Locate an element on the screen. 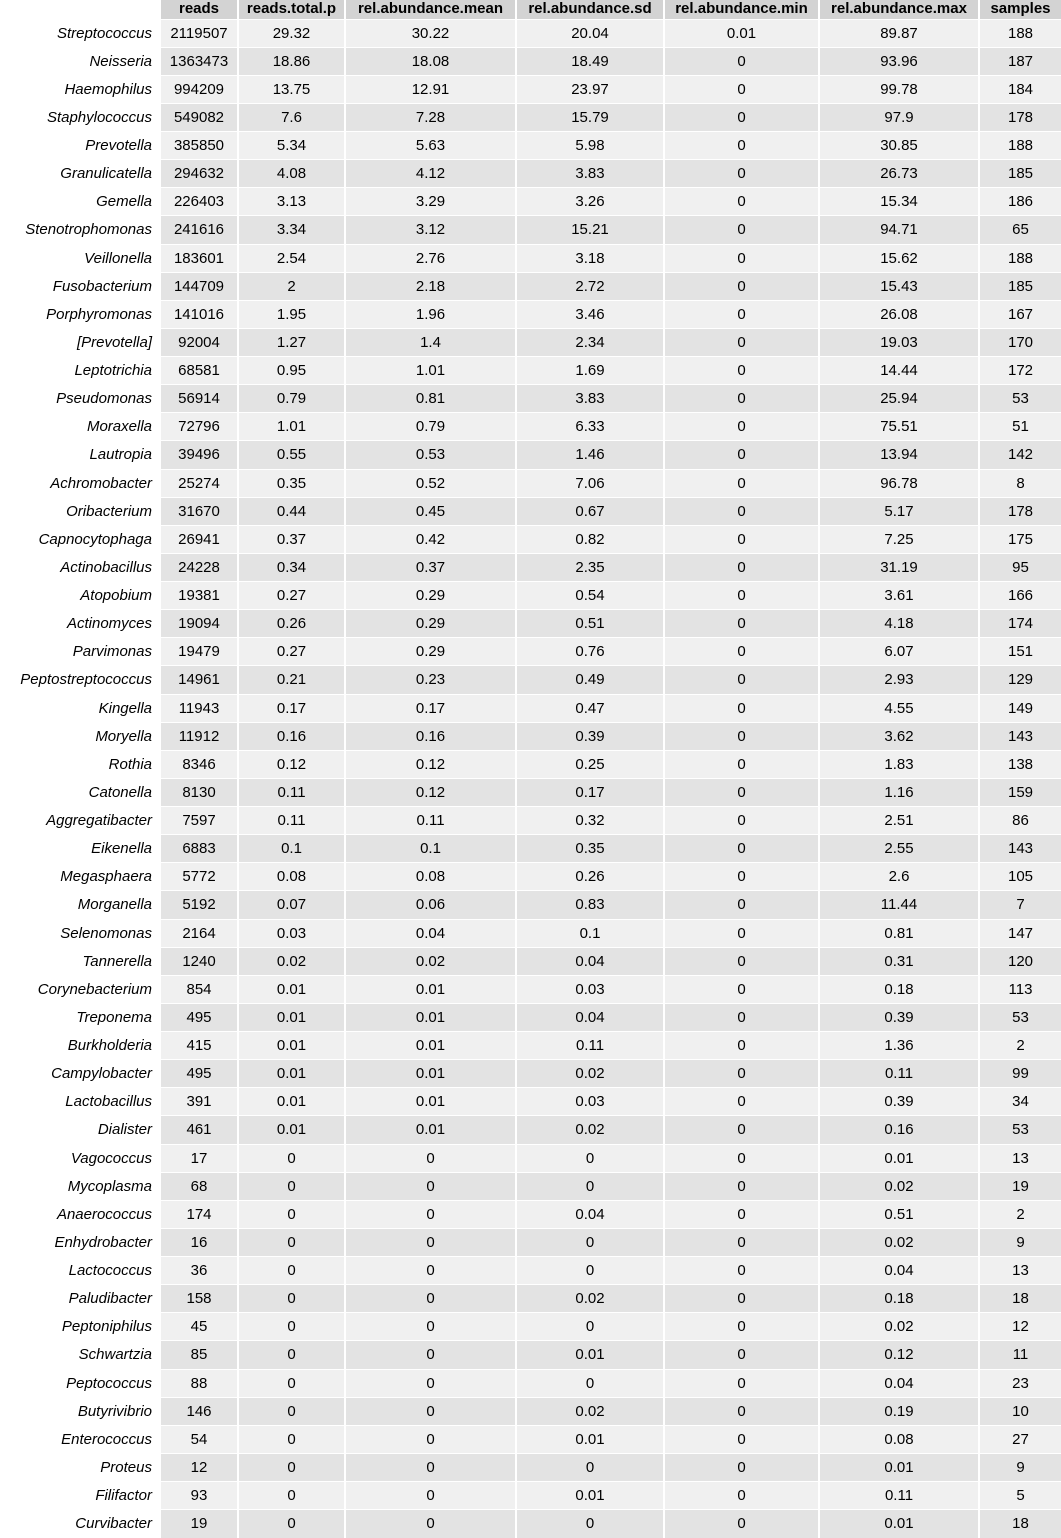 This screenshot has width=1061, height=1538. row-genus-name: Veillonella is located at coordinates (80, 258).